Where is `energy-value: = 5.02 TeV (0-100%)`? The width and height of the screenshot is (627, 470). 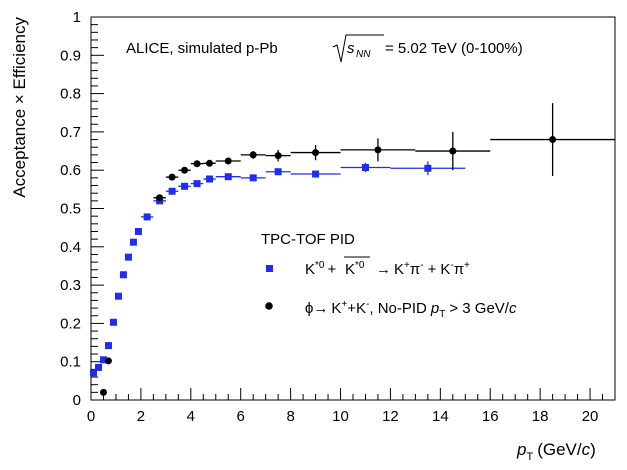
energy-value: = 5.02 TeV (0-100%) is located at coordinates (454, 48).